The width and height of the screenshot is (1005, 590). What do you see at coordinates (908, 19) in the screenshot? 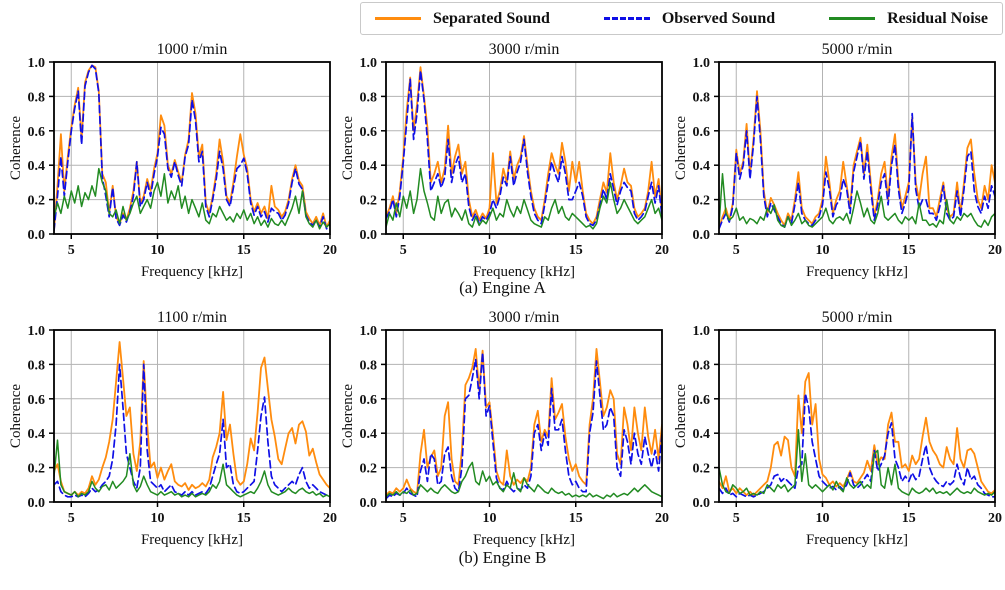
I see `legend-item-residual-noise: Residual Noise` at bounding box center [908, 19].